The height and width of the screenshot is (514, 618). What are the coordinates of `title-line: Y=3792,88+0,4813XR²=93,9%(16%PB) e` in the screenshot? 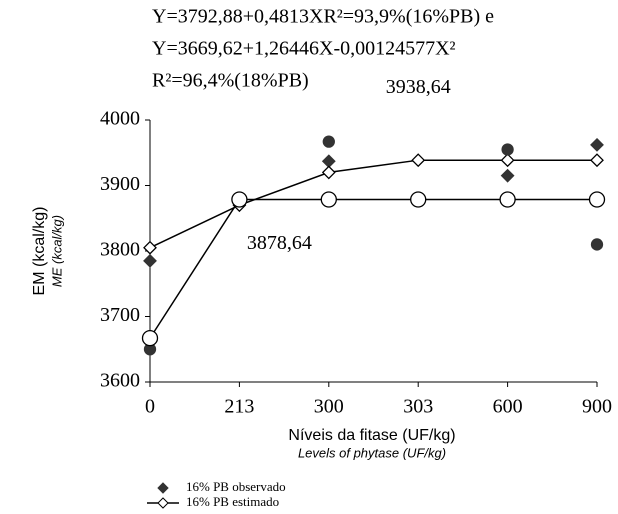 It's located at (323, 17).